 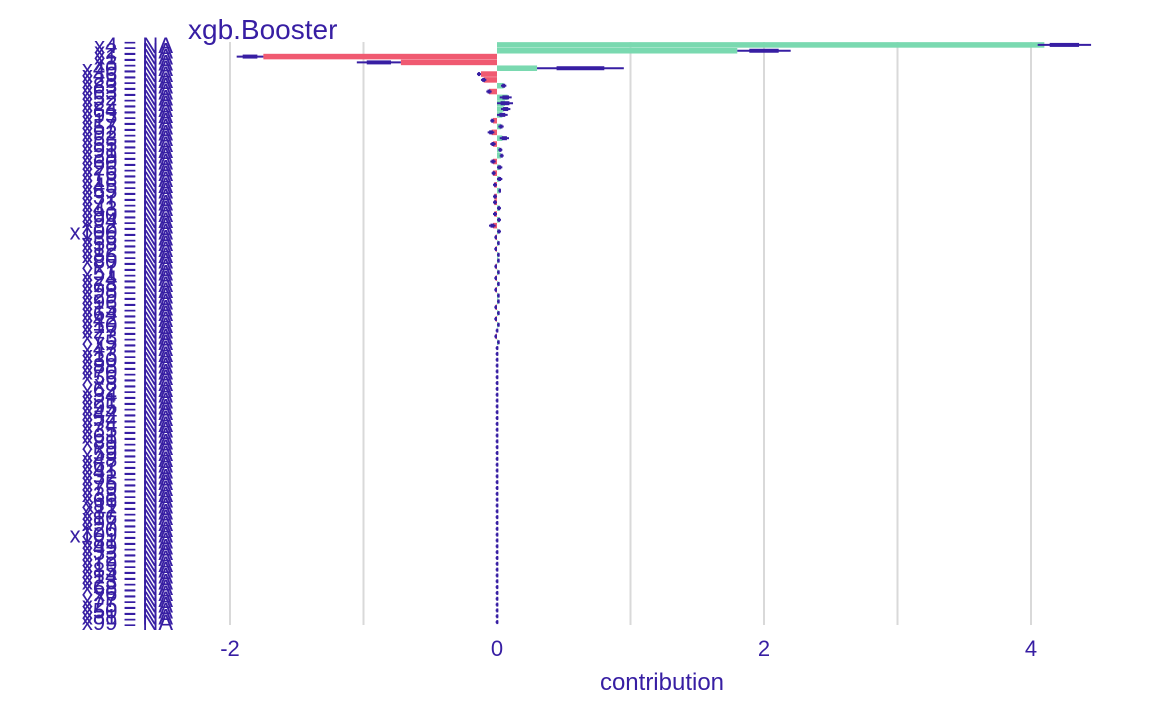 What do you see at coordinates (127, 261) in the screenshot?
I see `y-tick-label: x80 = NA` at bounding box center [127, 261].